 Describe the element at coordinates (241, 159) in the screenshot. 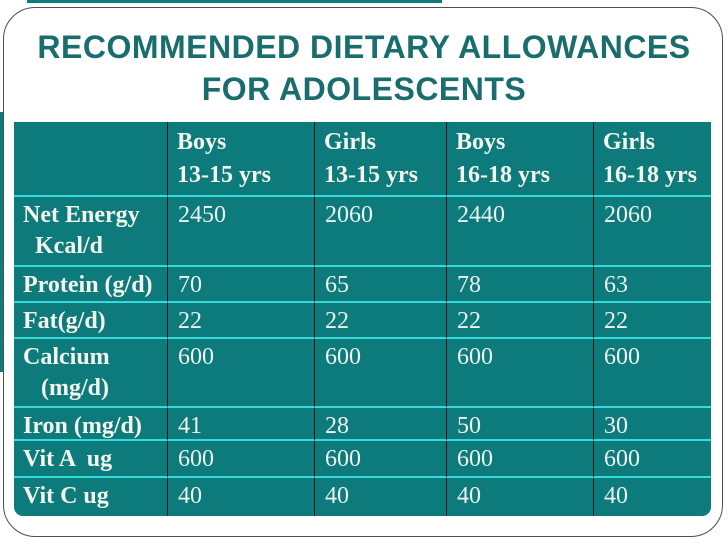

I see `column-header: Boys 13-15 yrs` at that location.